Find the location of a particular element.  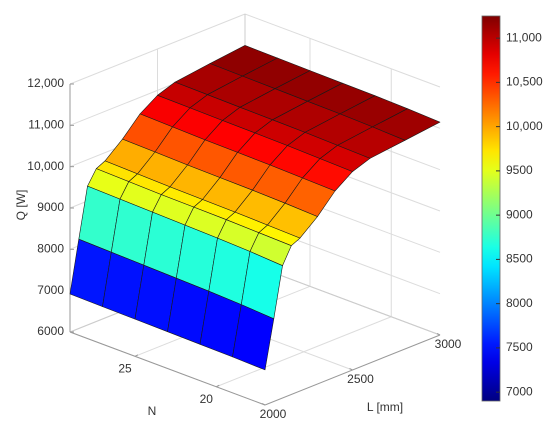

z-tick-label: 6000 is located at coordinates (50, 331).